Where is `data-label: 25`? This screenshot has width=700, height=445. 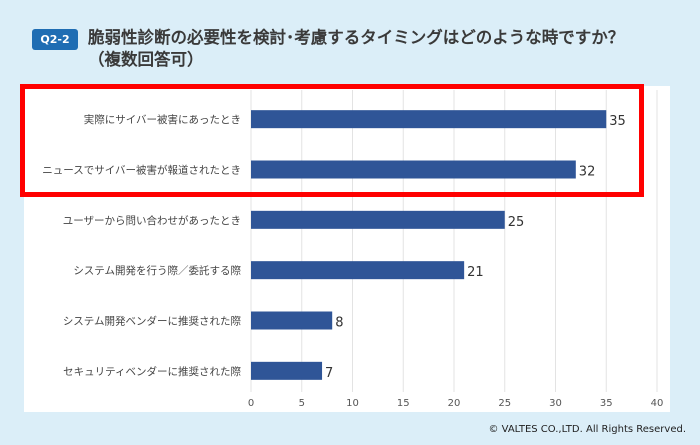
data-label: 25 is located at coordinates (516, 222).